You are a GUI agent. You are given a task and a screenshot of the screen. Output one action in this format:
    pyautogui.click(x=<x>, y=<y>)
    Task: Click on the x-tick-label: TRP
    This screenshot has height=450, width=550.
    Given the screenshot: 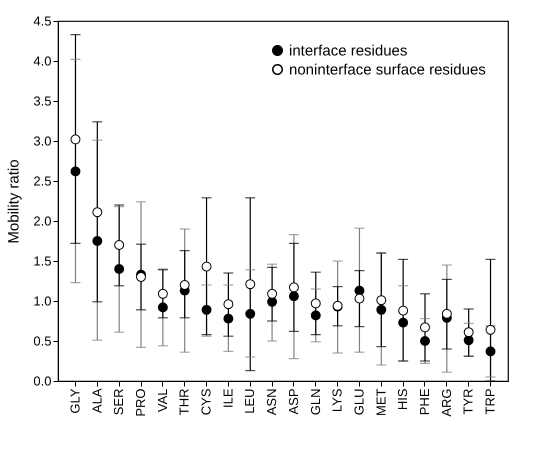 What is the action you would take?
    pyautogui.click(x=490, y=401)
    